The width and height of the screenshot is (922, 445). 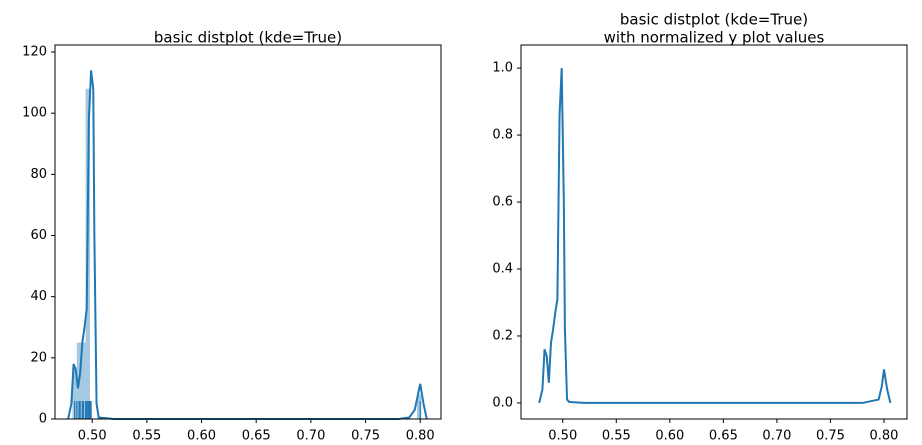 I want to click on y-tick-label: 60, so click(x=38, y=235).